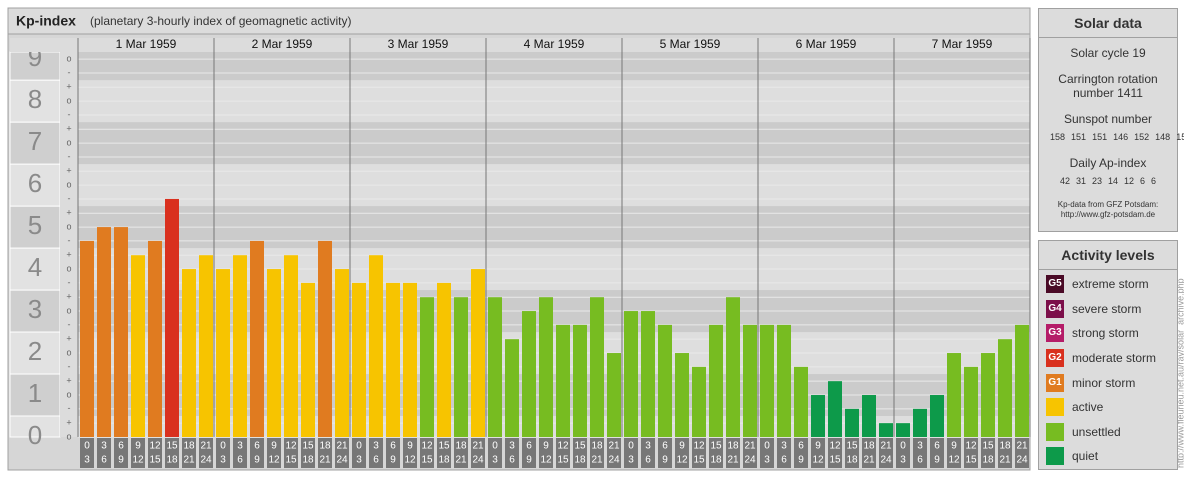 Image resolution: width=1184 pixels, height=480 pixels. What do you see at coordinates (206, 460) in the screenshot?
I see `interval-to: 24` at bounding box center [206, 460].